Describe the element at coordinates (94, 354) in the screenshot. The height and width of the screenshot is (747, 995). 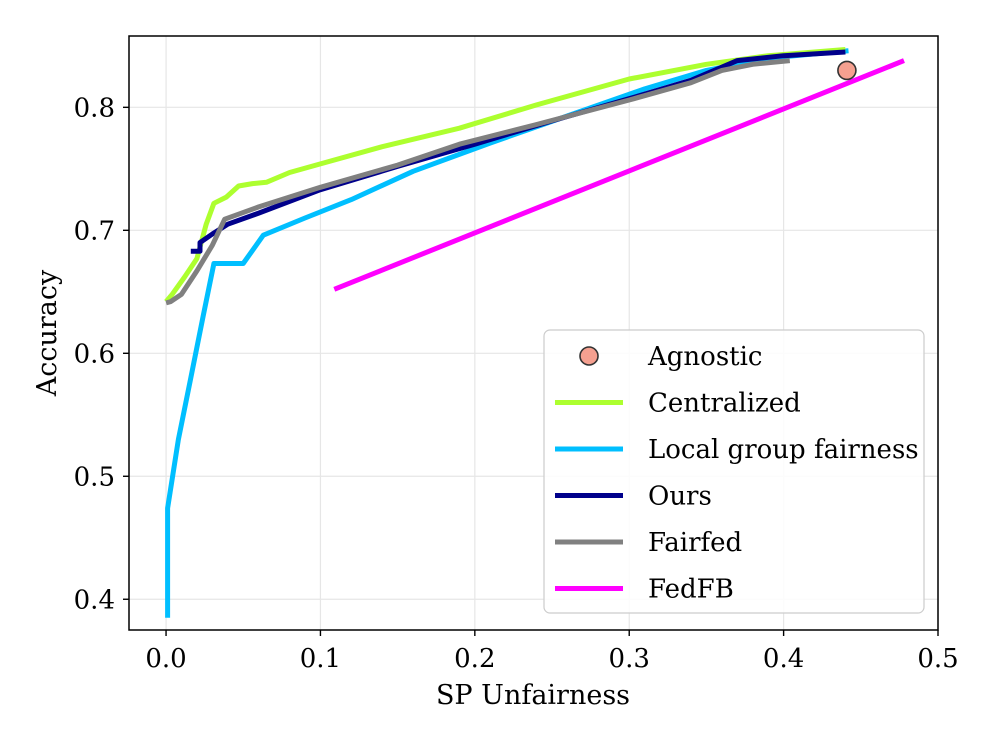
I see `y-tick-label-2: 0.6` at that location.